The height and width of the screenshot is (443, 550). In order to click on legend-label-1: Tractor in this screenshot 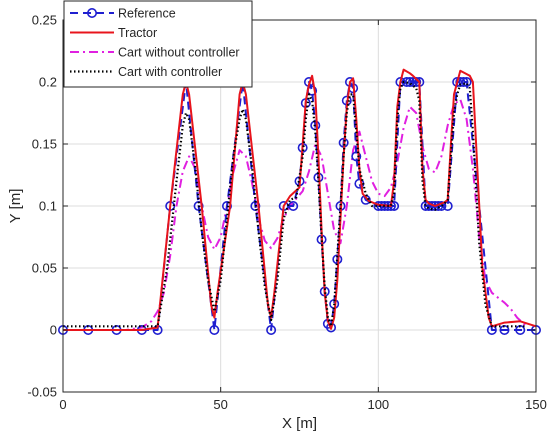, I will do `click(137, 33)`.